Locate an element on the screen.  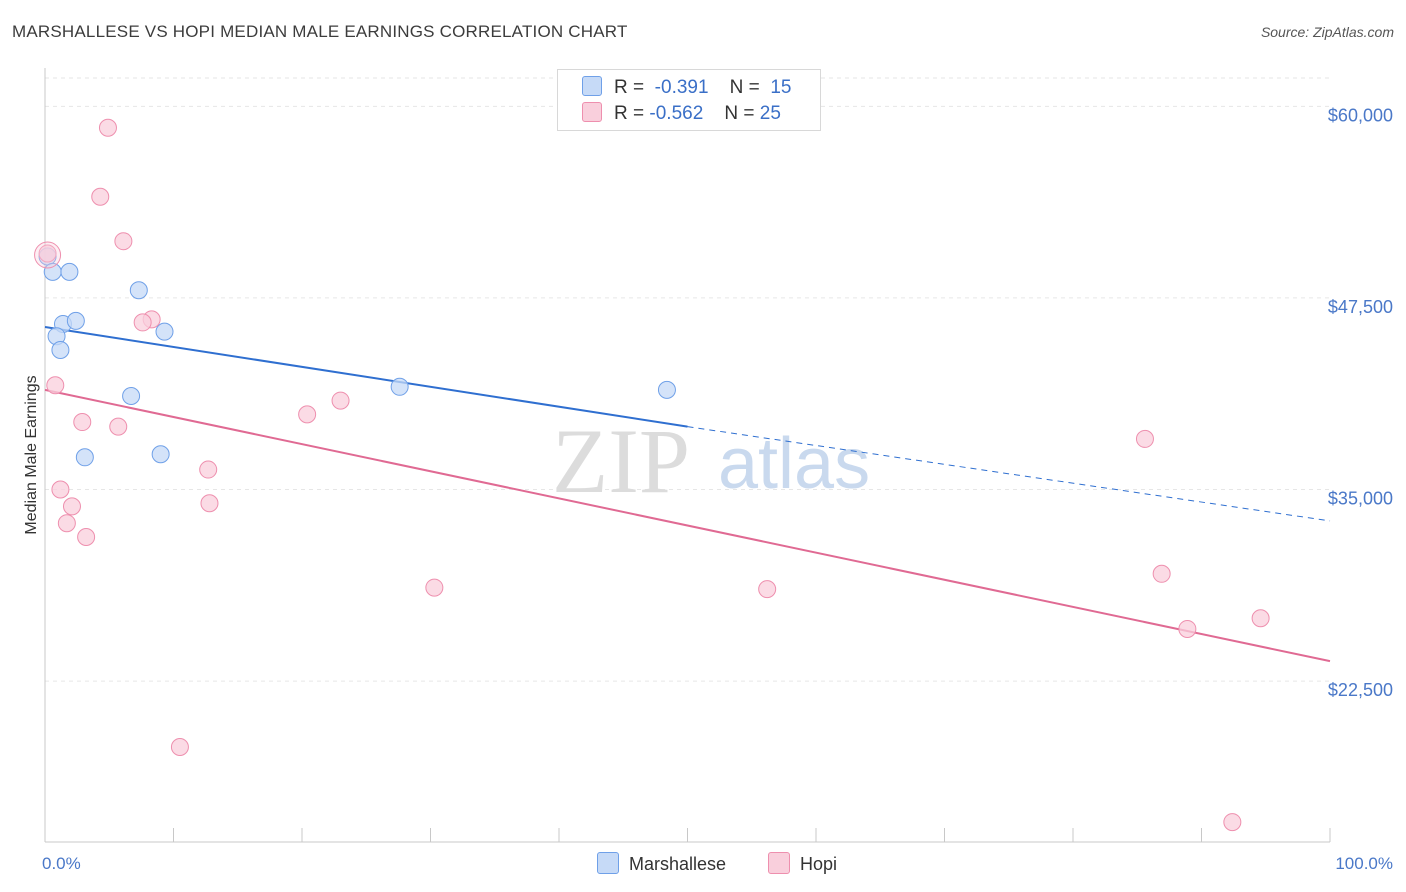
bottom-legend-marshallese: Marshallese is located at coordinates (661, 863).